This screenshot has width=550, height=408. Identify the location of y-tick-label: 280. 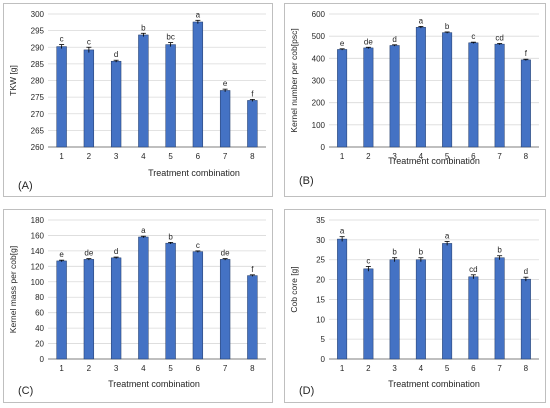
(38, 81).